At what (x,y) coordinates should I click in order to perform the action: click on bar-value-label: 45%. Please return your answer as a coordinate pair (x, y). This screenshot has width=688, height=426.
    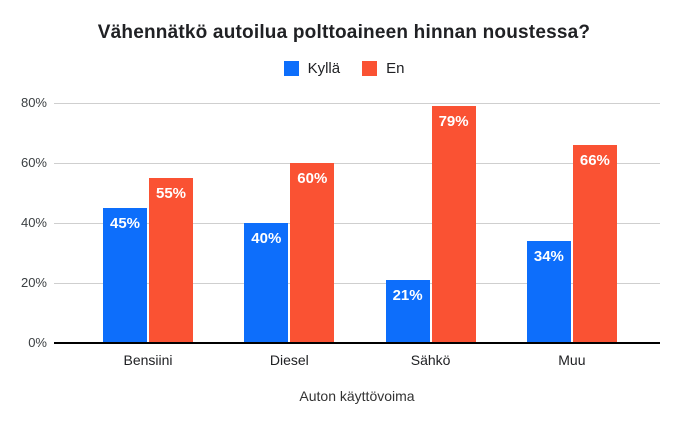
    Looking at the image, I should click on (125, 223).